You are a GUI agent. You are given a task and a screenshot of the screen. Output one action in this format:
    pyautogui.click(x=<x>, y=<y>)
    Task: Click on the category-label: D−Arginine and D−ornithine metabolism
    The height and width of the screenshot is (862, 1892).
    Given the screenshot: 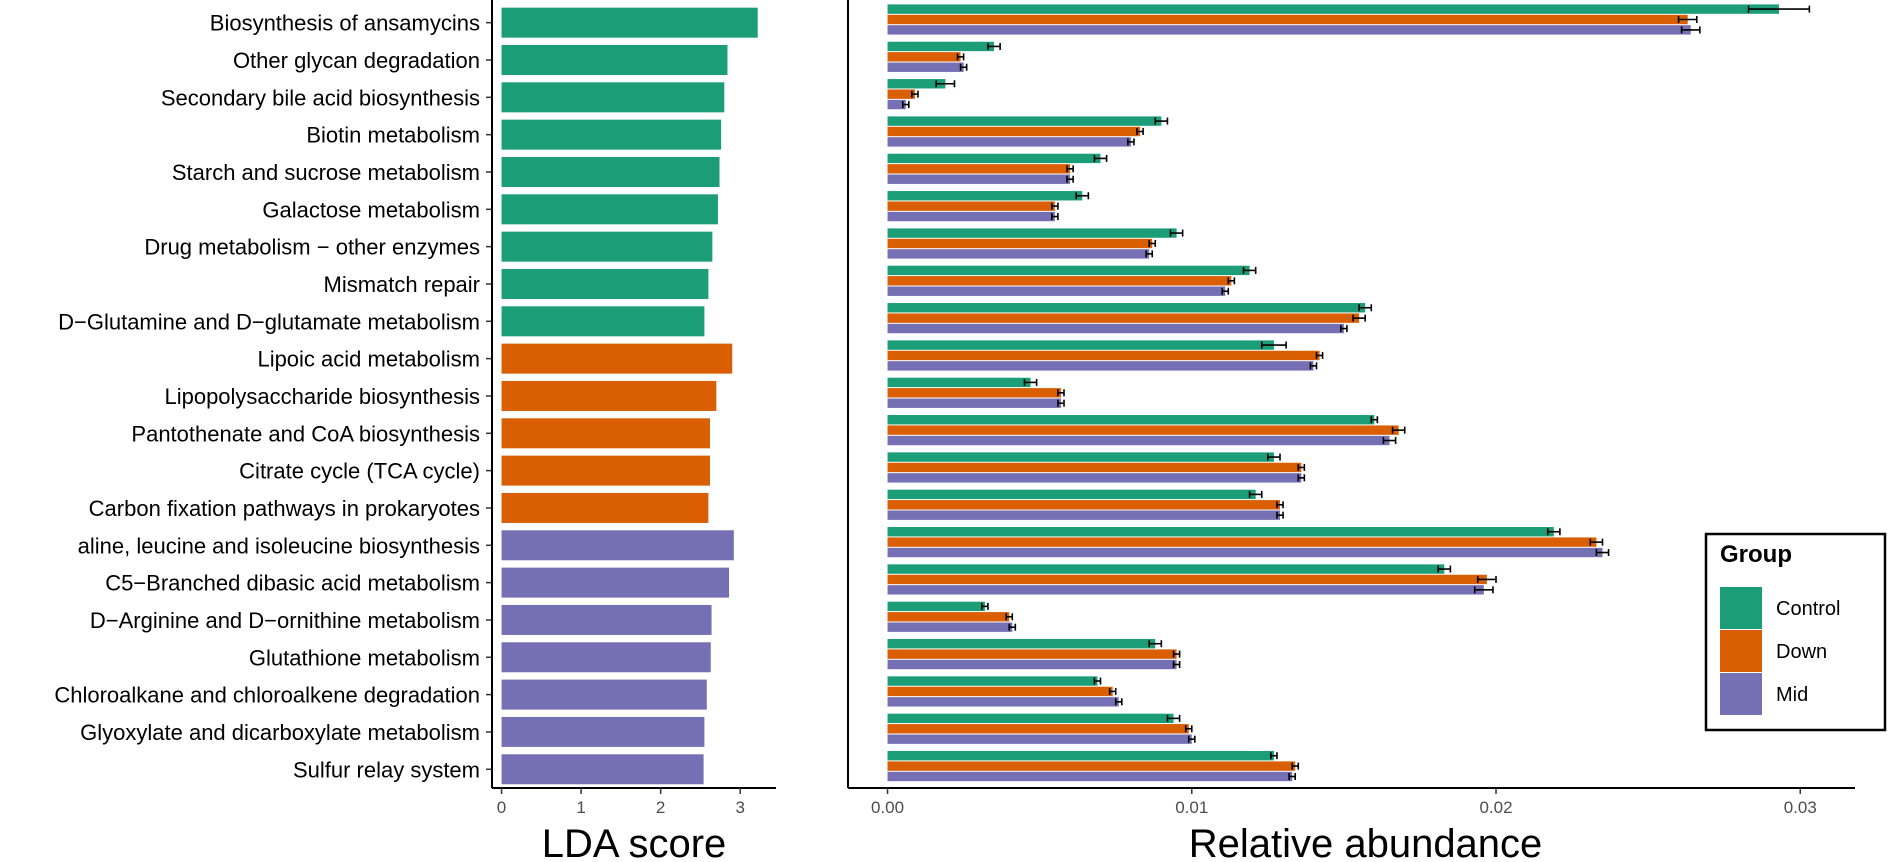 What is the action you would take?
    pyautogui.click(x=285, y=620)
    